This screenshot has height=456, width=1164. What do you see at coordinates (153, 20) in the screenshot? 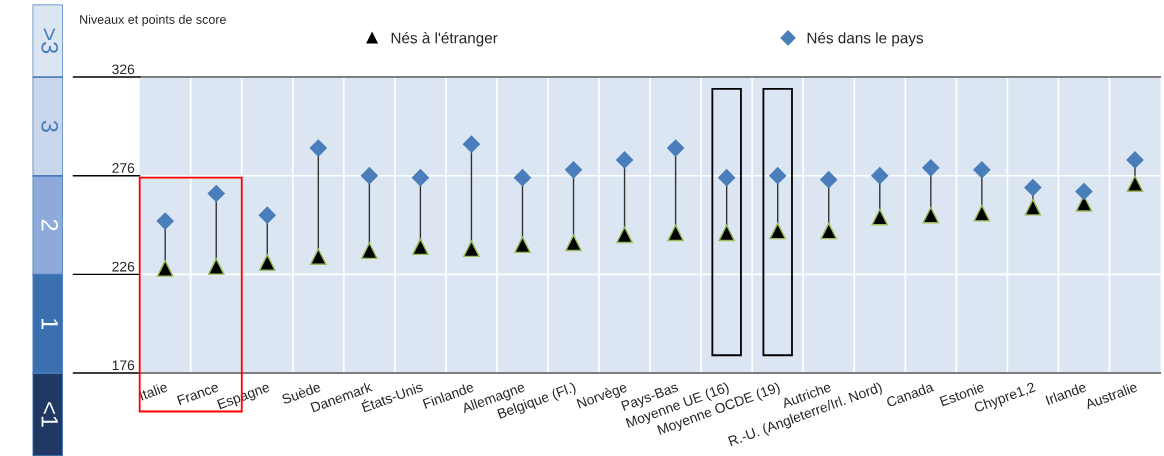
I see `y-axis-title: Niveaux et points de score` at bounding box center [153, 20].